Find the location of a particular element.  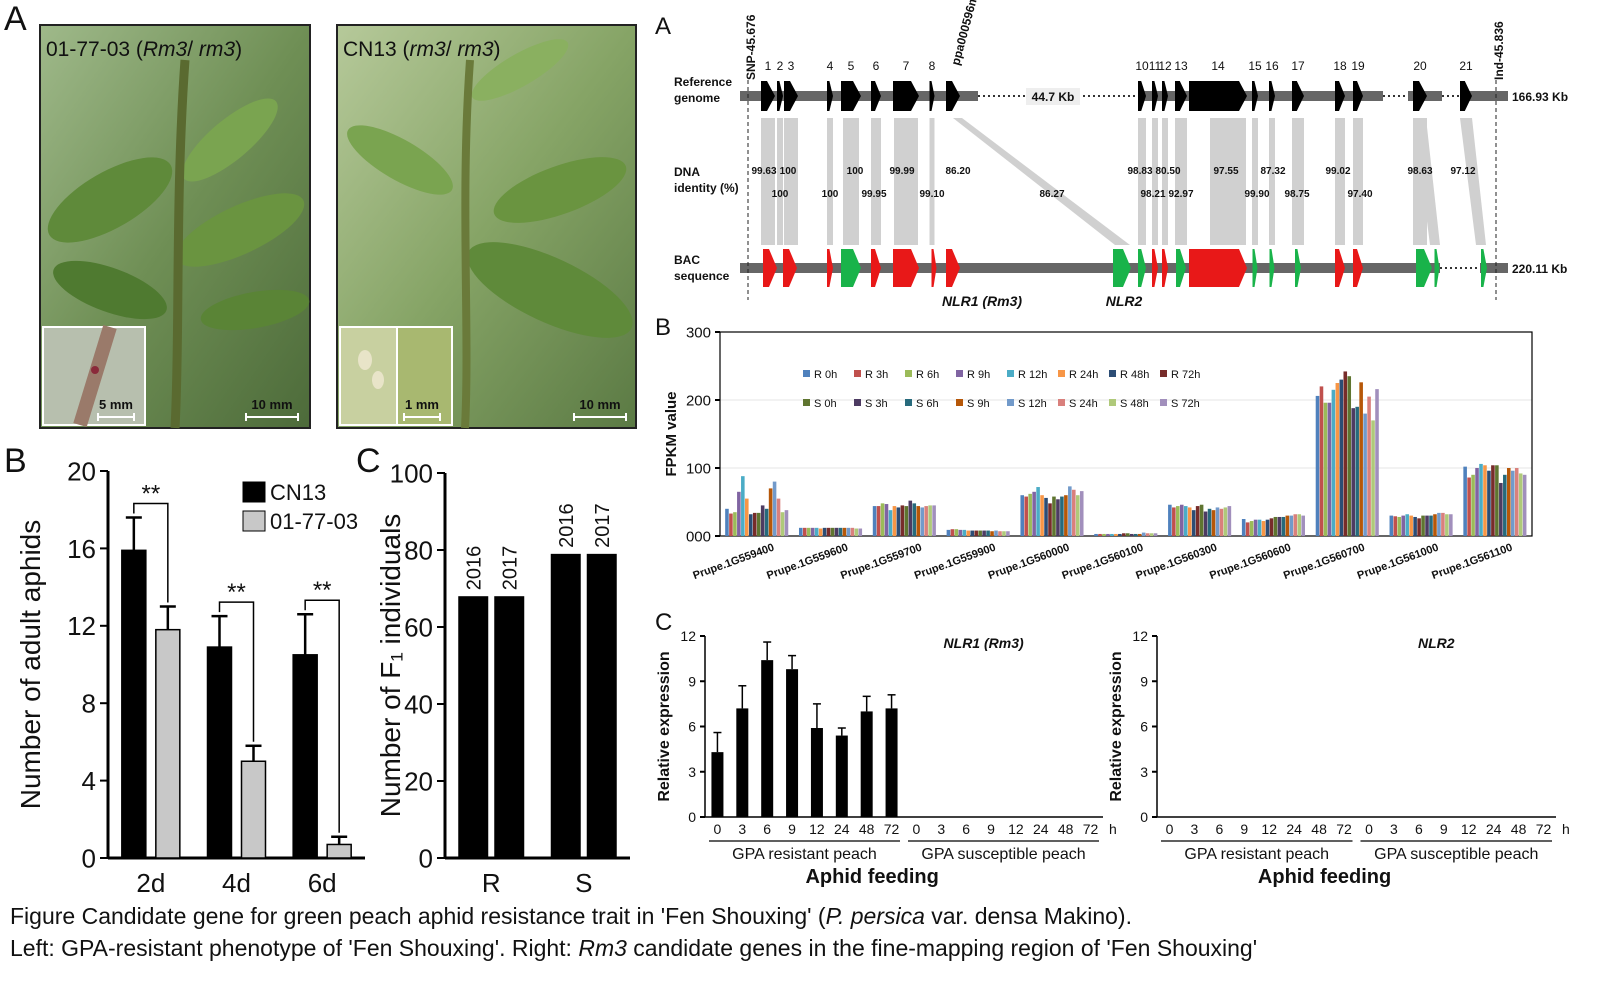

gene-label: 2 is located at coordinates (780, 66).